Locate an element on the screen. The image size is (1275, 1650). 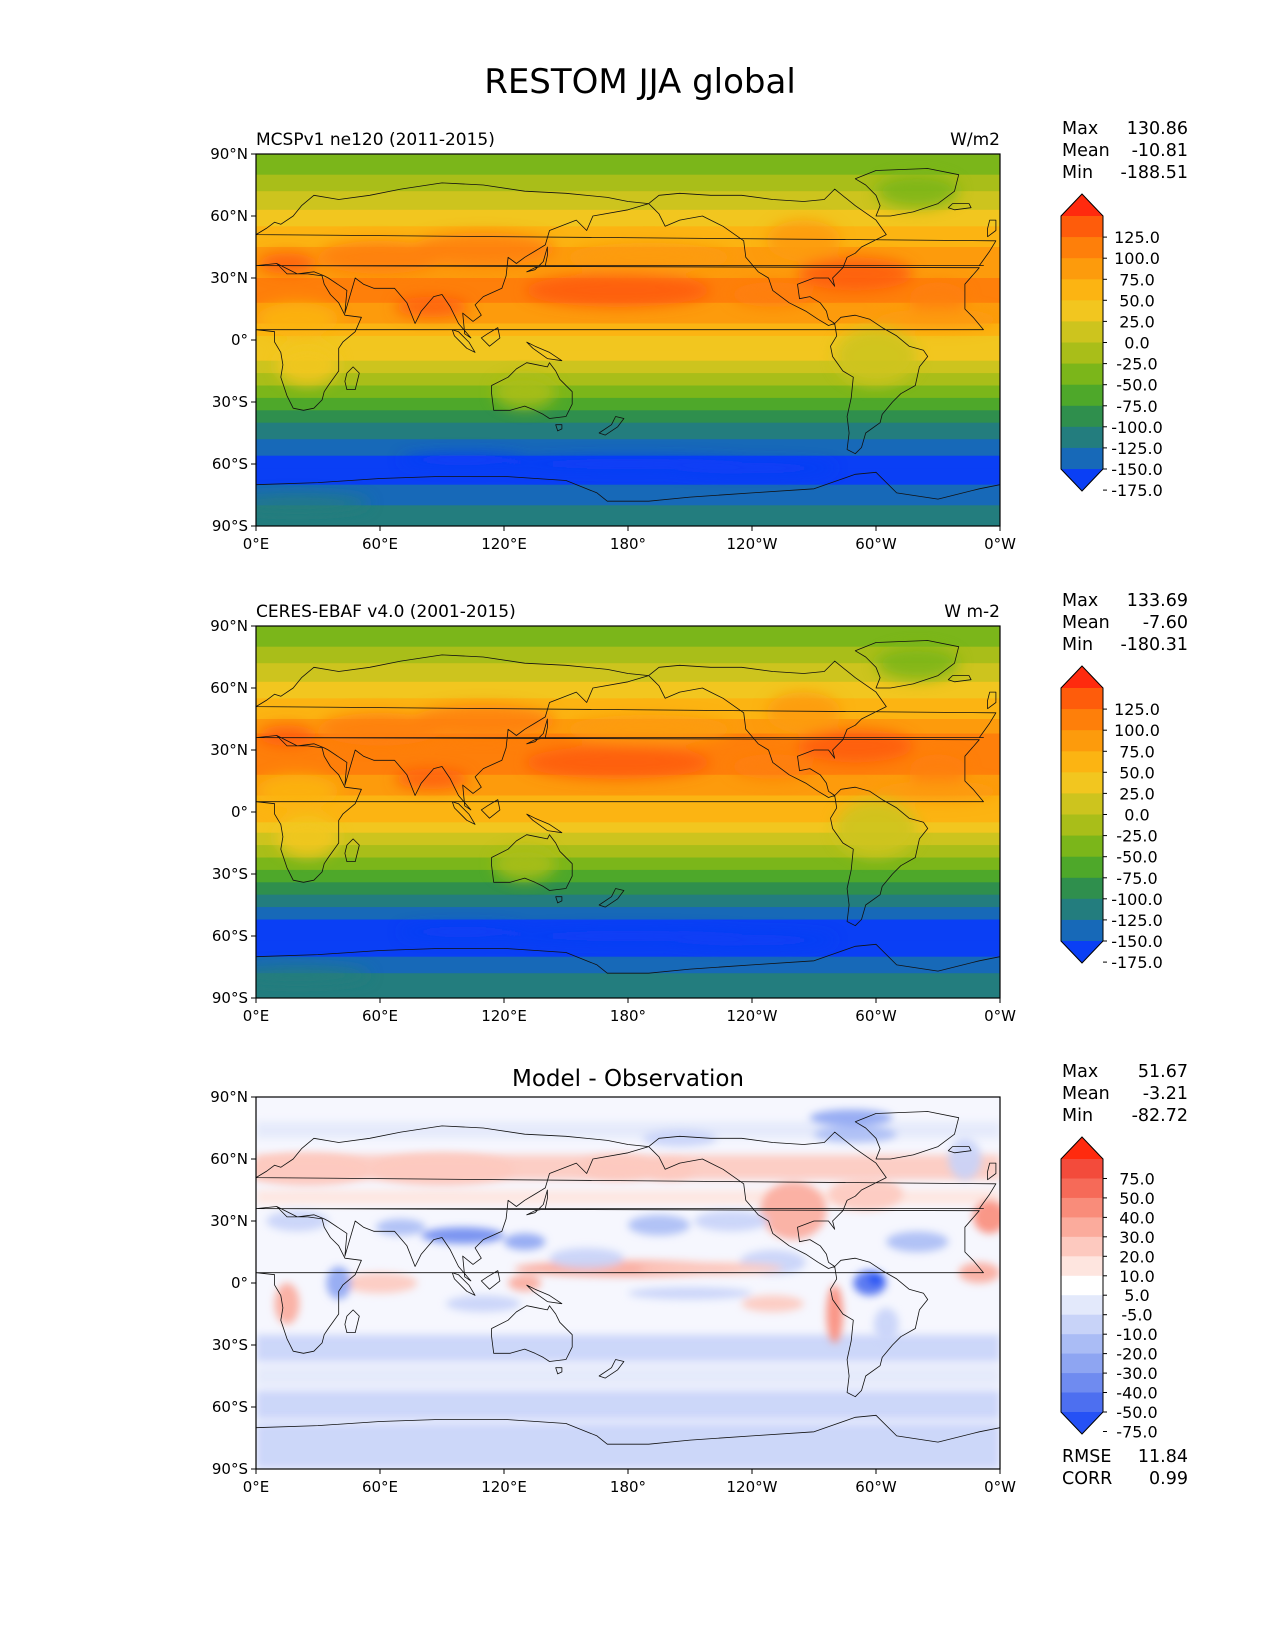
colorbar-label: -75.0 is located at coordinates (1136, 878).